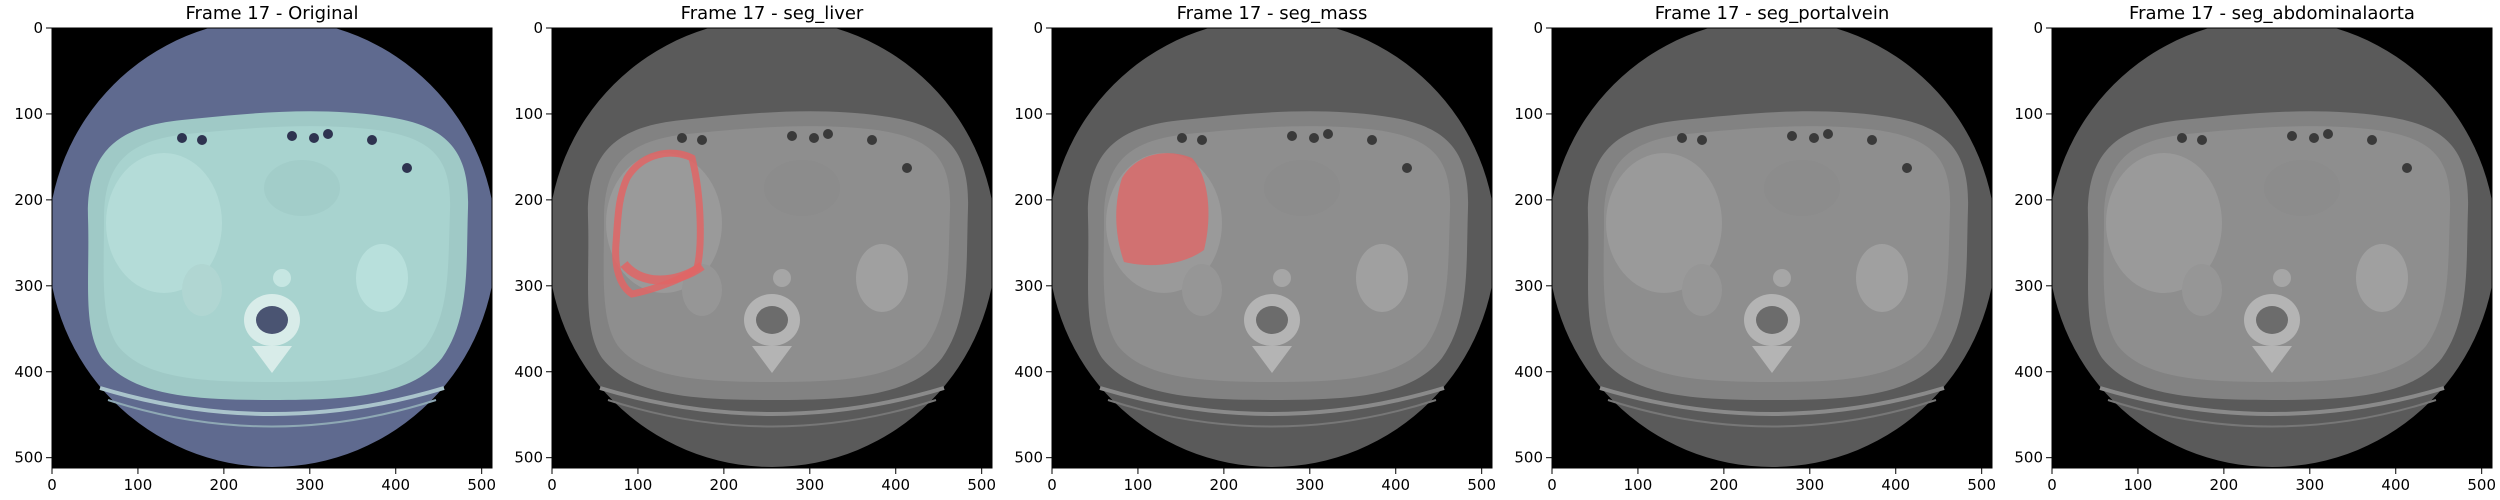 The height and width of the screenshot is (500, 2500). What do you see at coordinates (772, 13) in the screenshot?
I see `panel-title: Frame 17 - seg_liver` at bounding box center [772, 13].